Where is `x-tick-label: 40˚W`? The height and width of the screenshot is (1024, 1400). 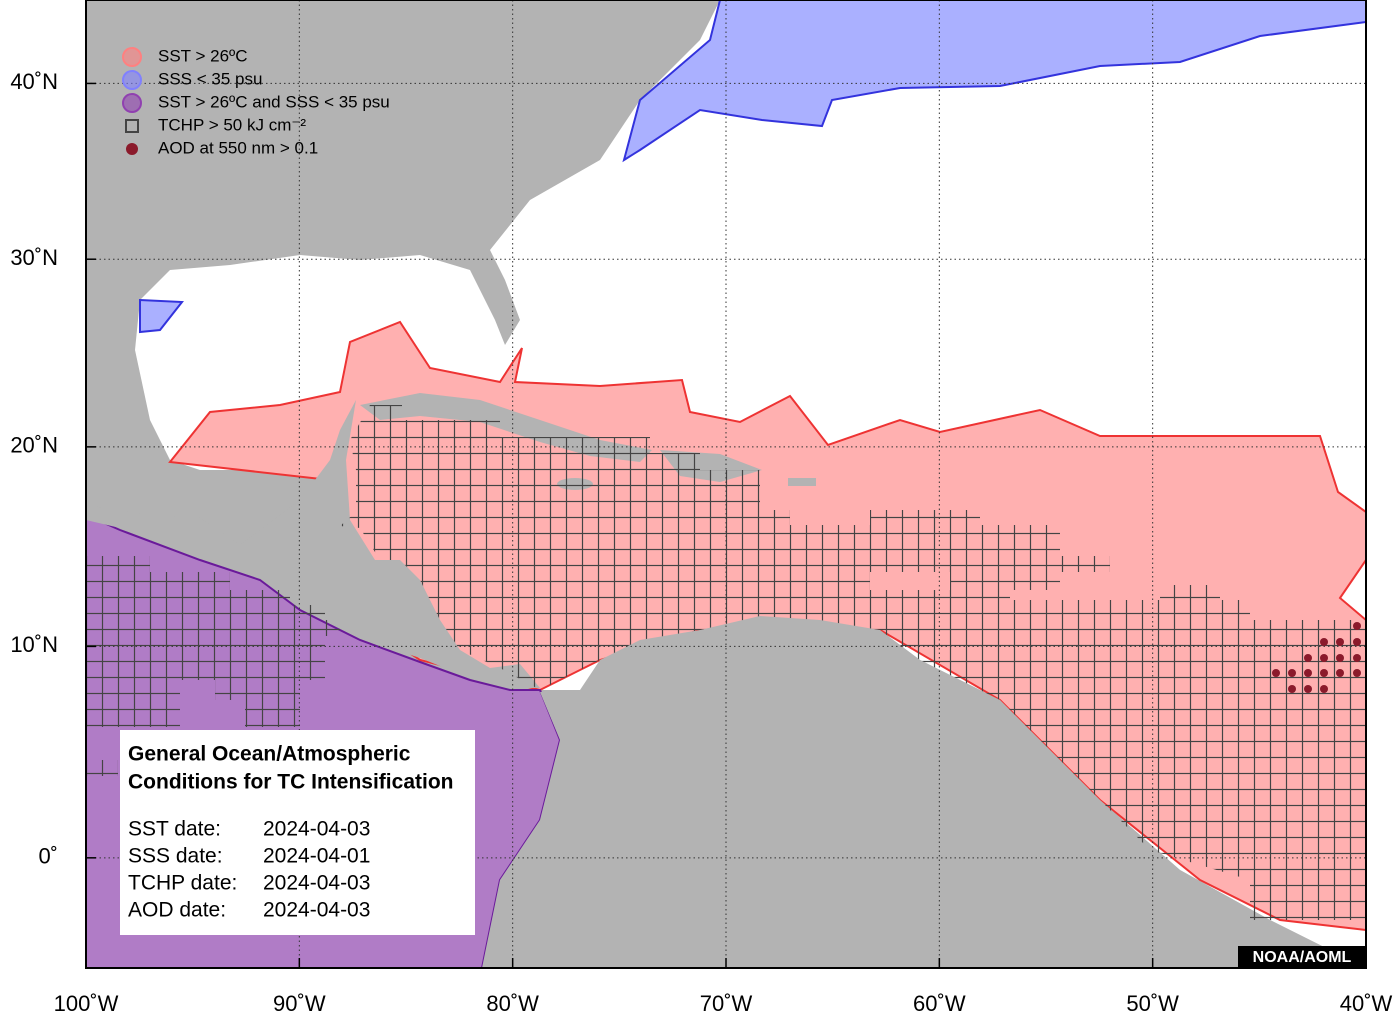
x-tick-label: 40˚W is located at coordinates (1366, 1003).